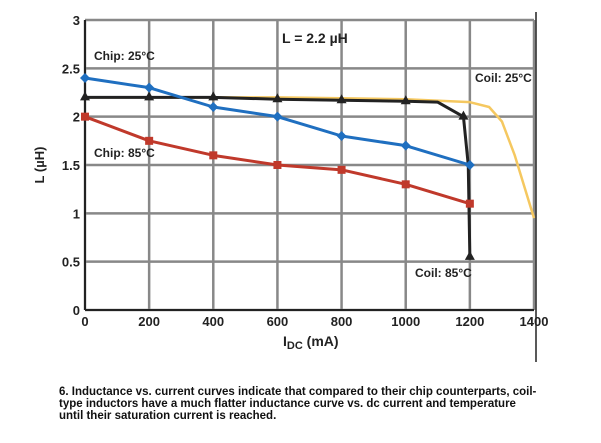 This screenshot has width=601, height=443. I want to click on x-tick-label: 1400, so click(534, 321).